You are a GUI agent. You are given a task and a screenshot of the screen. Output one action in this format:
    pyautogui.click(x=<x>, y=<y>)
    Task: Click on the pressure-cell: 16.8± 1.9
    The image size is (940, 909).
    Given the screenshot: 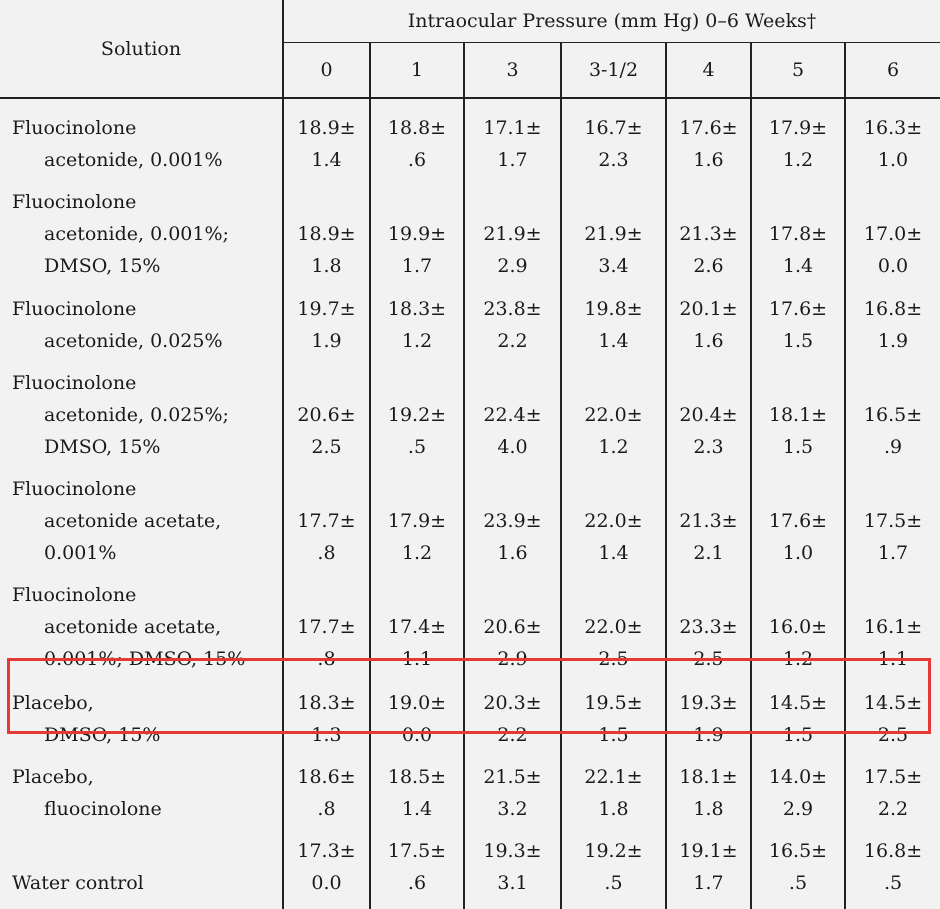 What is the action you would take?
    pyautogui.click(x=891, y=329)
    